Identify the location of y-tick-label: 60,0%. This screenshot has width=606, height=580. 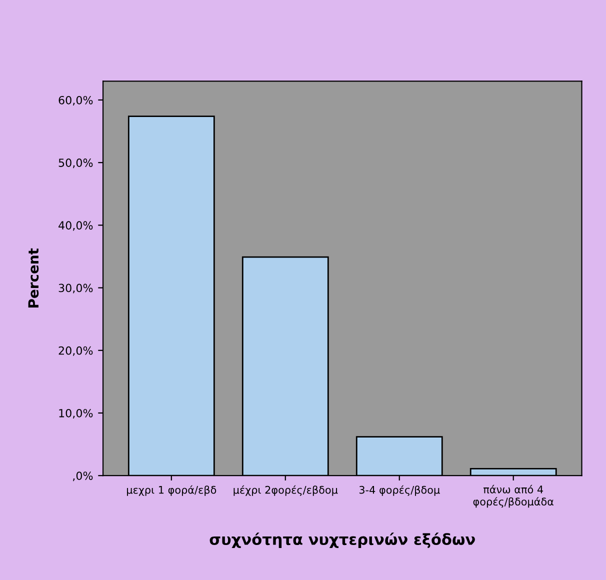
(75, 101).